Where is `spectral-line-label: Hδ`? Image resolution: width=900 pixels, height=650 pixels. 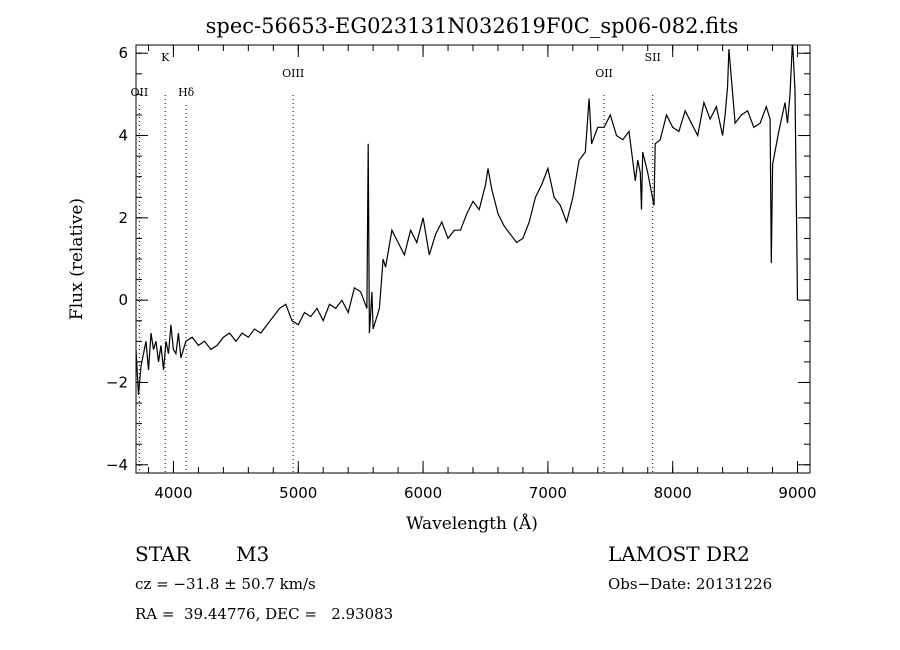 spectral-line-label: Hδ is located at coordinates (186, 92).